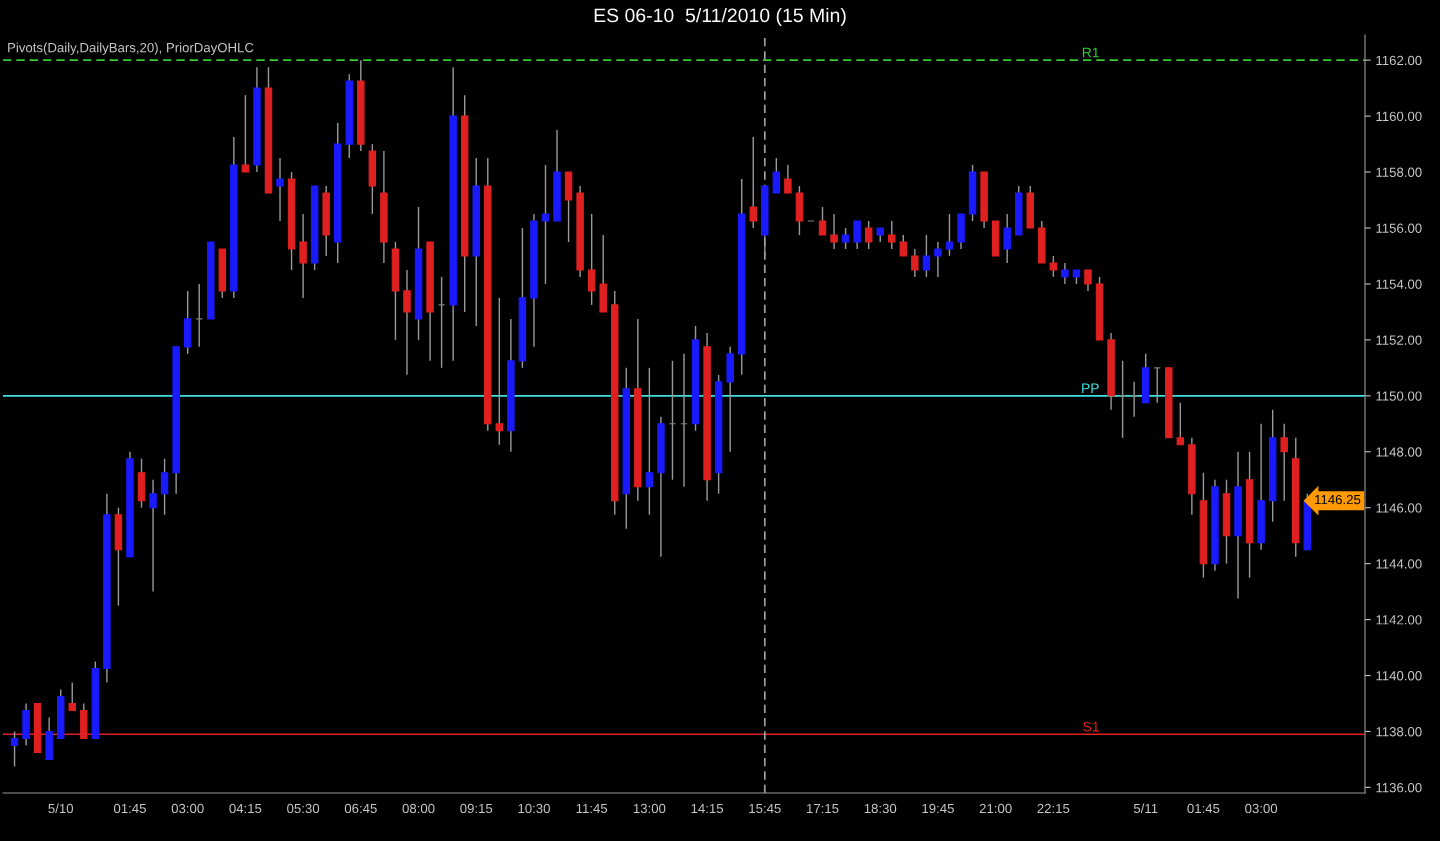 This screenshot has height=841, width=1440. What do you see at coordinates (1090, 52) in the screenshot?
I see `ref-line-label: R1` at bounding box center [1090, 52].